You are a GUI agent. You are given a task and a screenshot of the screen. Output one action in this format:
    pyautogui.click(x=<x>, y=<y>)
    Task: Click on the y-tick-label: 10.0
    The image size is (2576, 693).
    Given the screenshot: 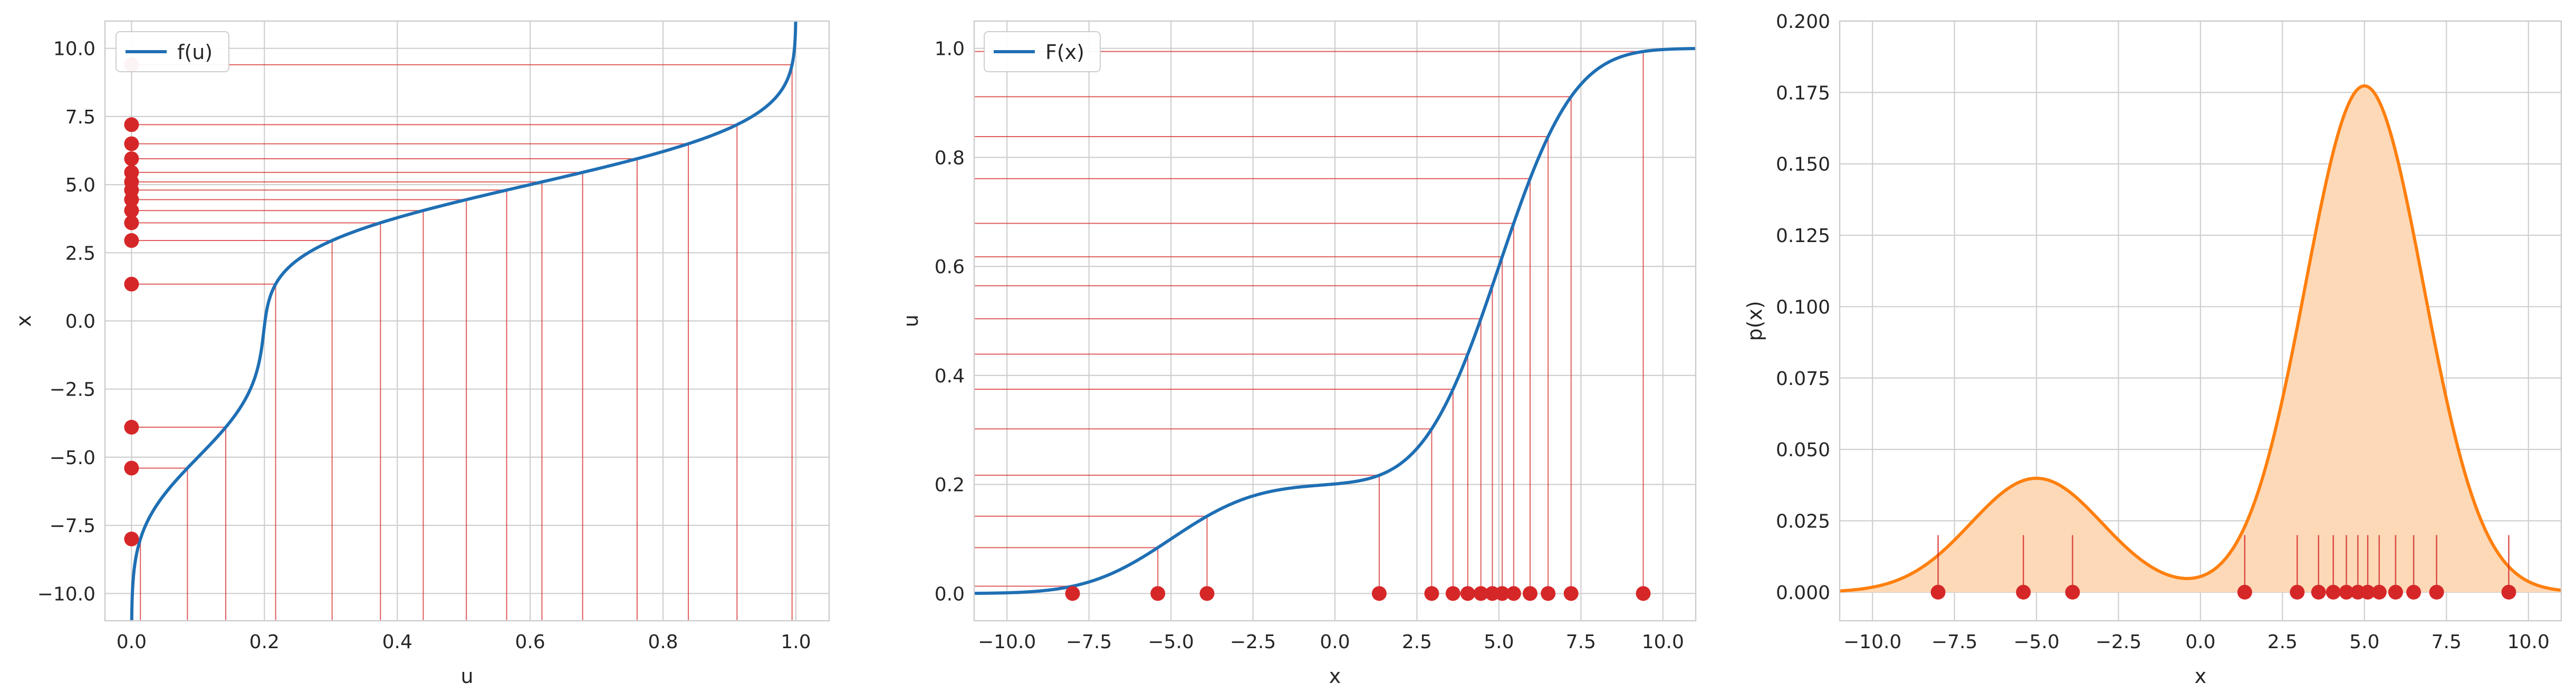 What is the action you would take?
    pyautogui.click(x=74, y=49)
    